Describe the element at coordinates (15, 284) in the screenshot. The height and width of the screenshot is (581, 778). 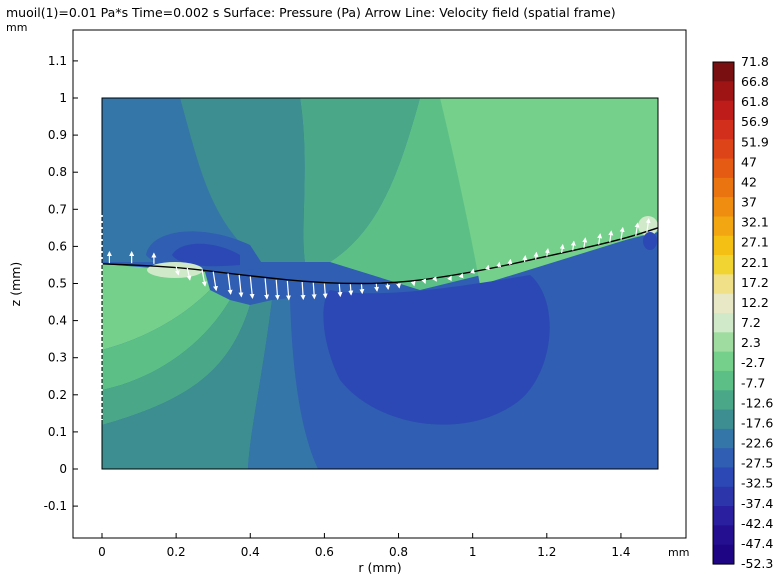
I see `y-axis-label: z (mm)` at that location.